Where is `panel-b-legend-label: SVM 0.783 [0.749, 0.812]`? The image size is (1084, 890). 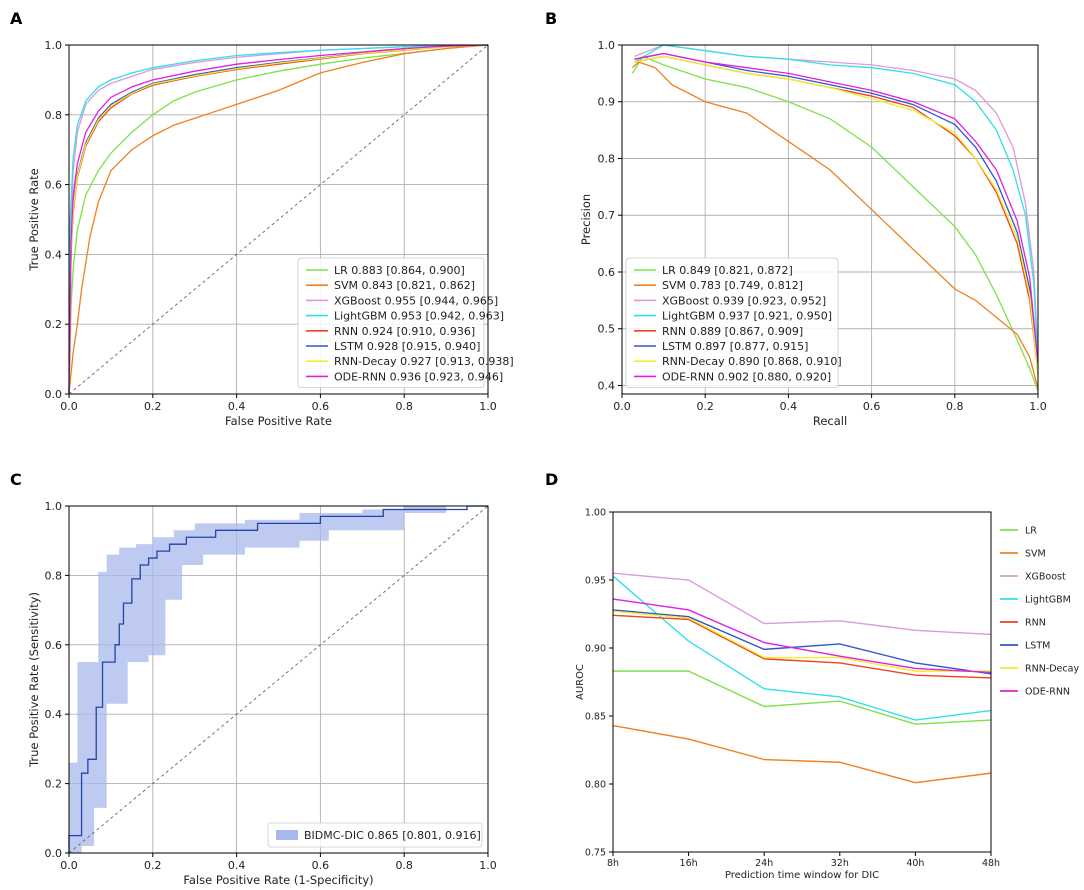 panel-b-legend-label: SVM 0.783 [0.749, 0.812] is located at coordinates (732, 285).